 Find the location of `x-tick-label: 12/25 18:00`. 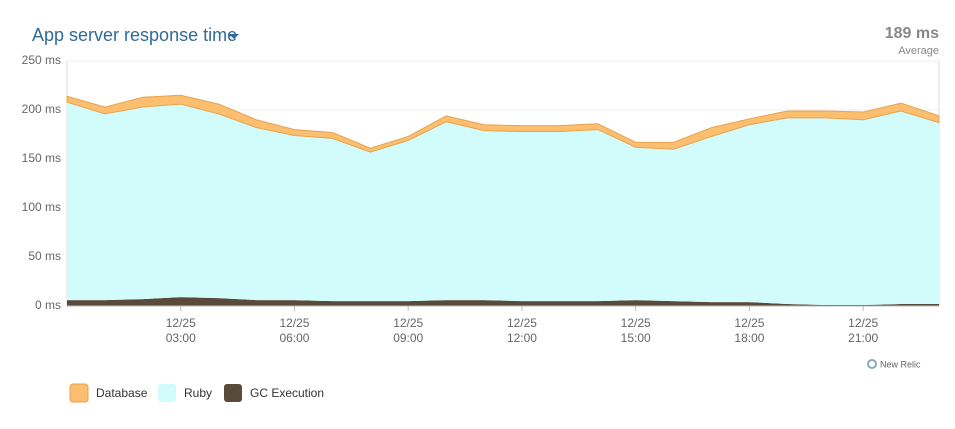

x-tick-label: 12/25 18:00 is located at coordinates (749, 330).